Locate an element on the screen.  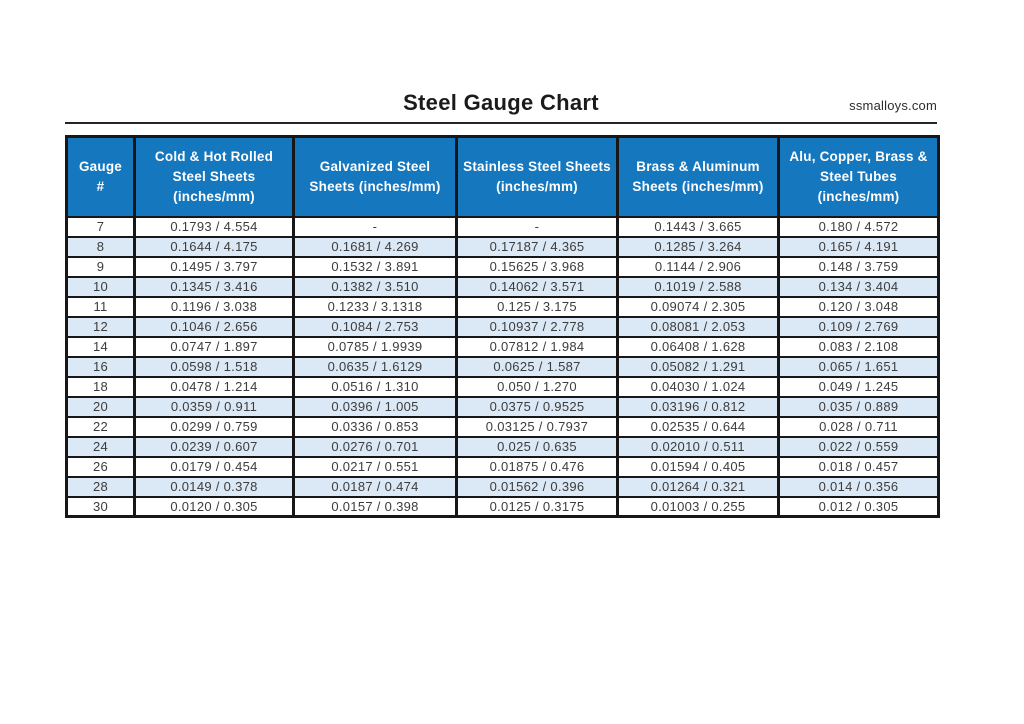
value-cell: 0.17187 / 4.365 is located at coordinates (537, 246).